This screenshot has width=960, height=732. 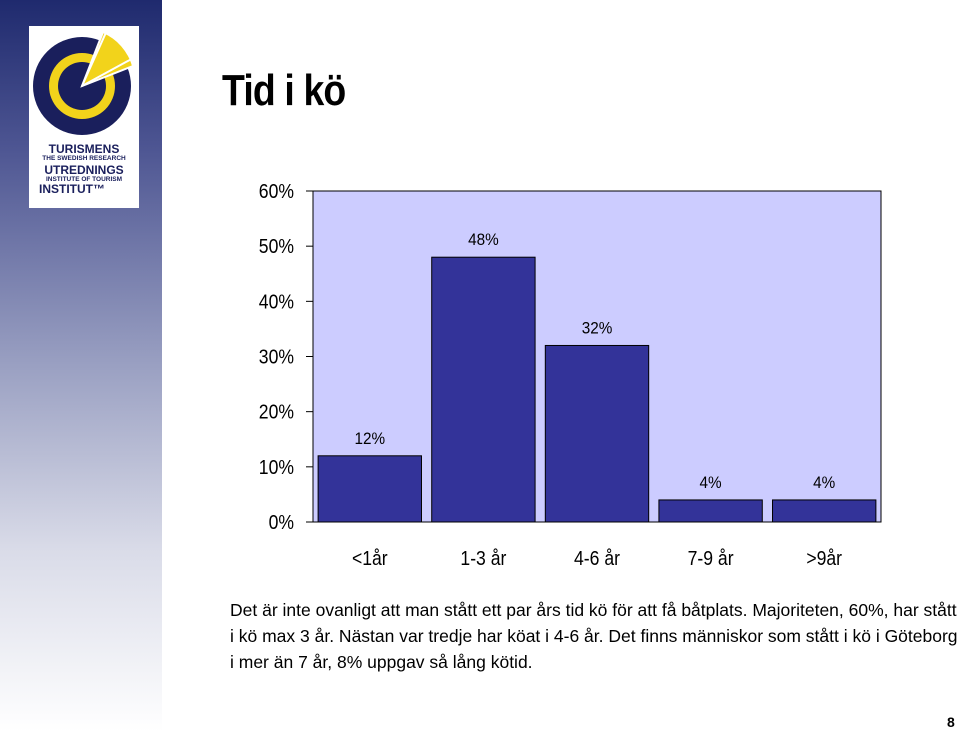 I want to click on y-tick-label: 20%, so click(x=276, y=412).